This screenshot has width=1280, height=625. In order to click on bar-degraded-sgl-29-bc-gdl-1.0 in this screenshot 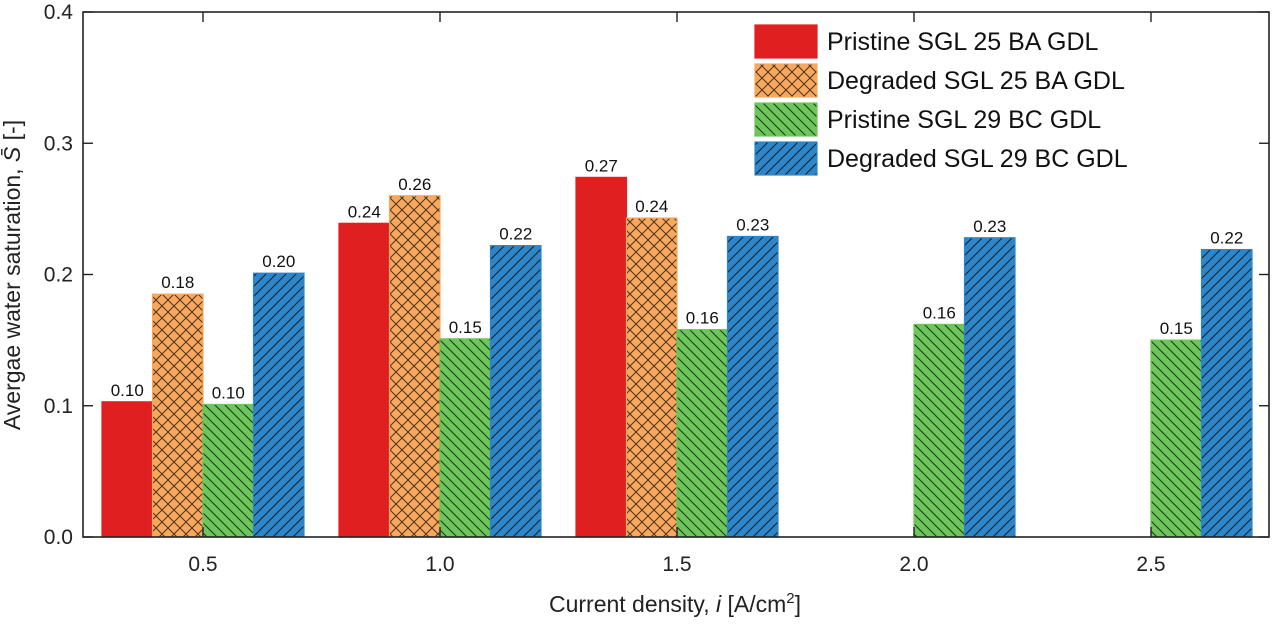, I will do `click(515, 391)`.